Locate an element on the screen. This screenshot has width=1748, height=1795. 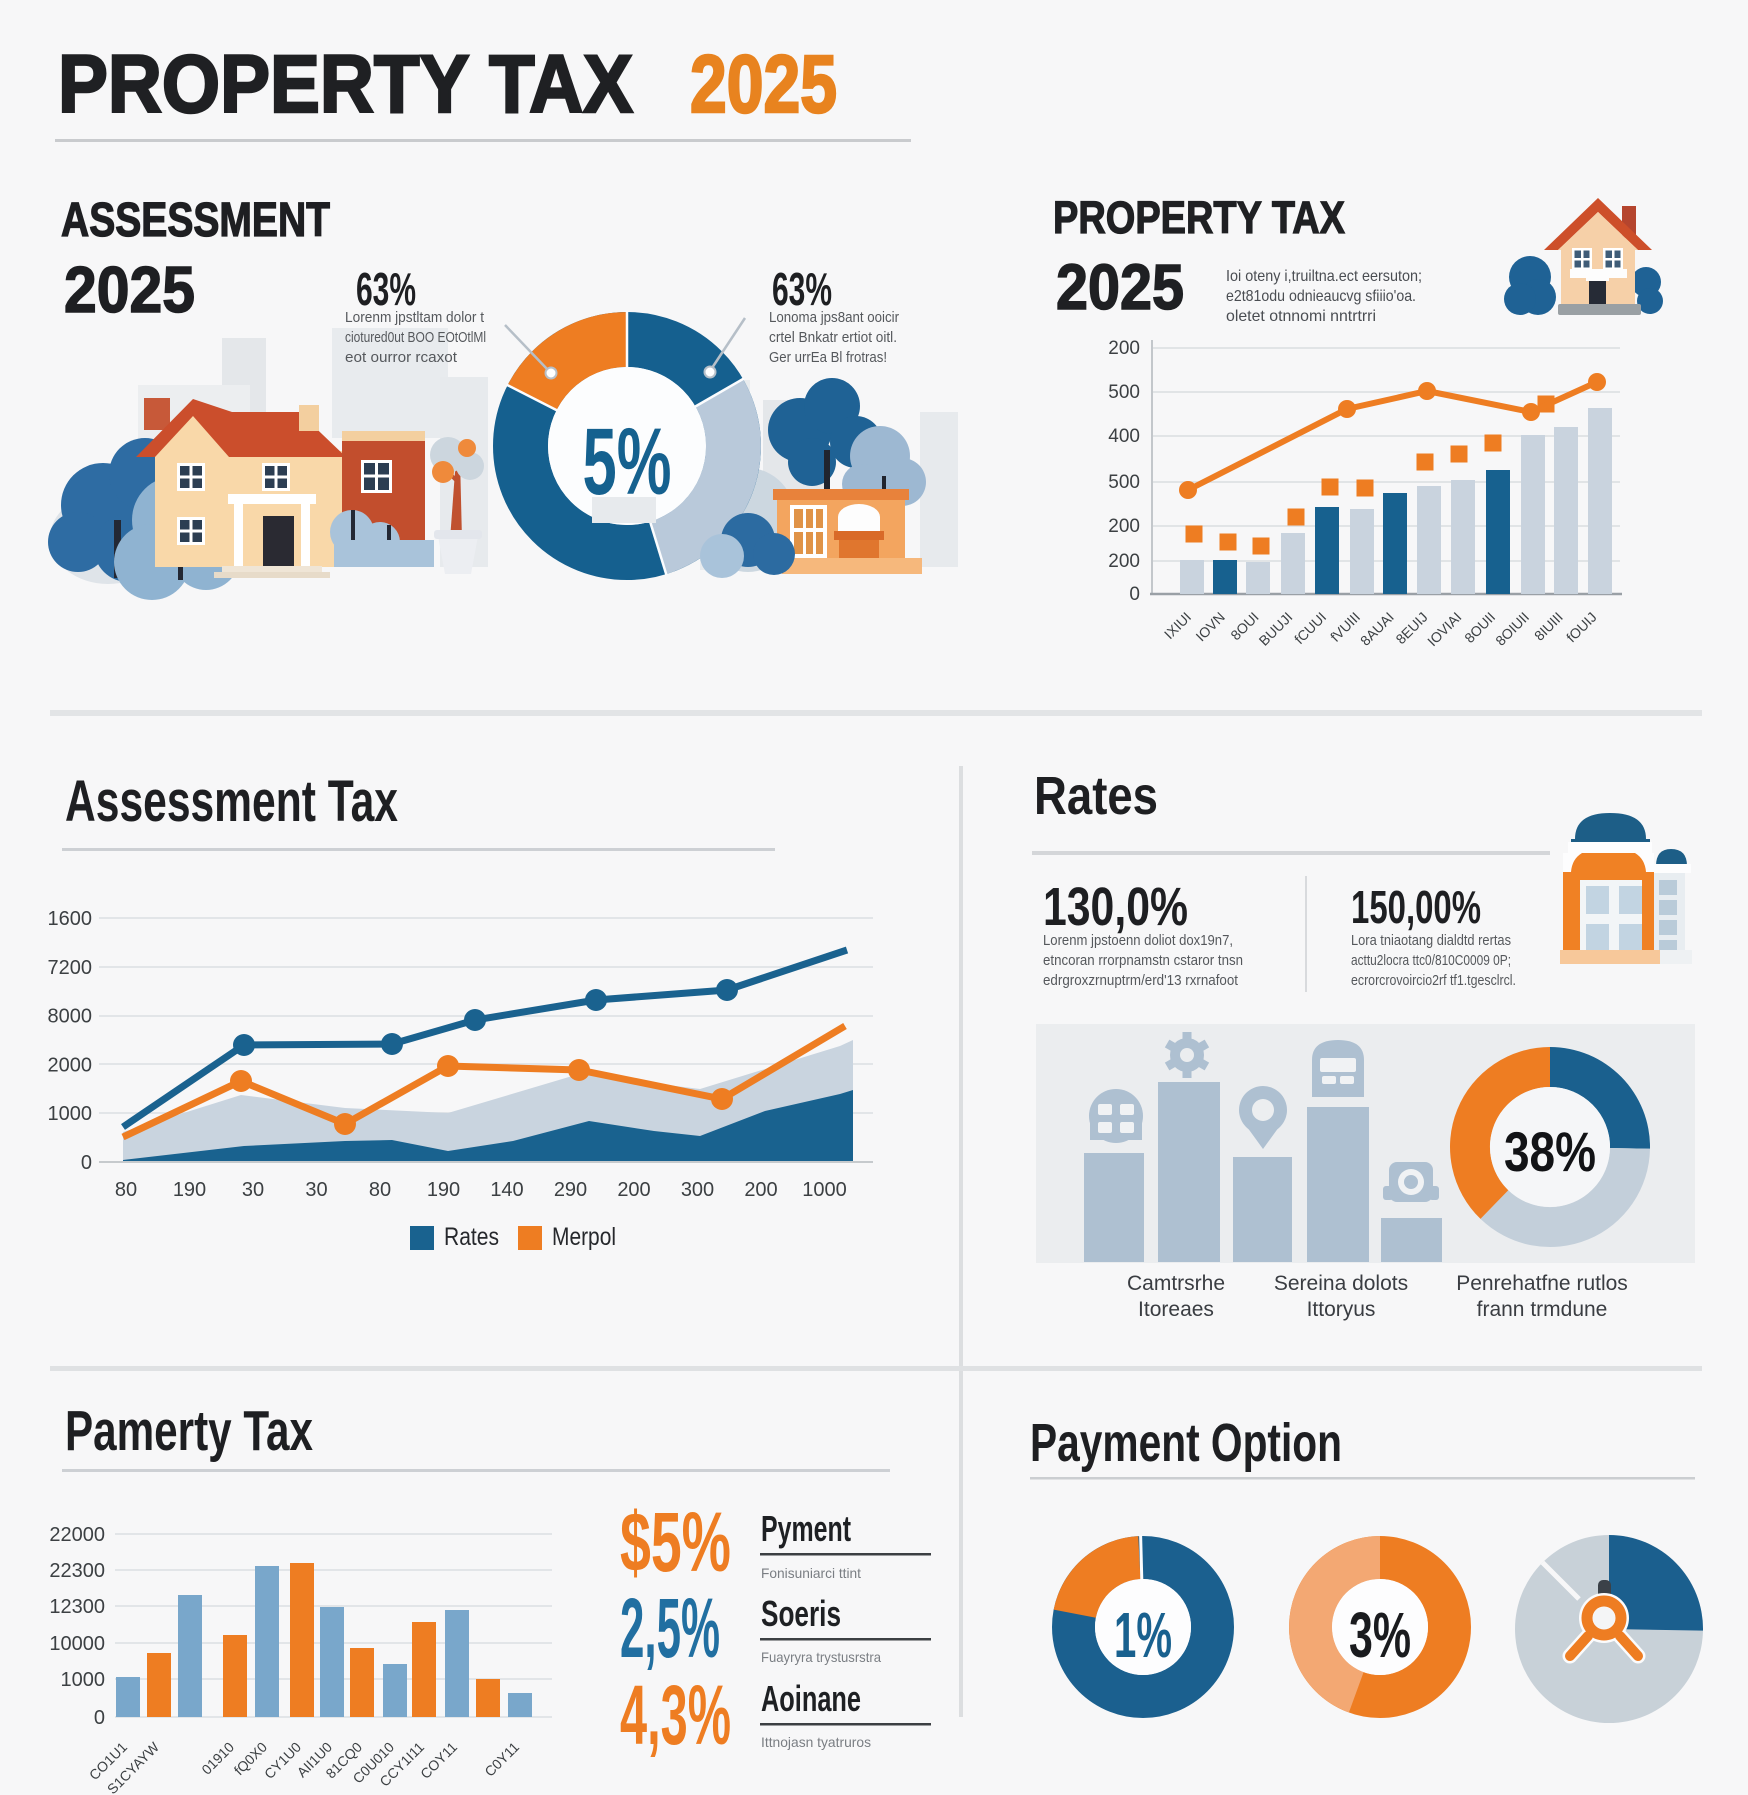
svg-text: Penrehatfne rutlos is located at coordinates (1542, 1283).